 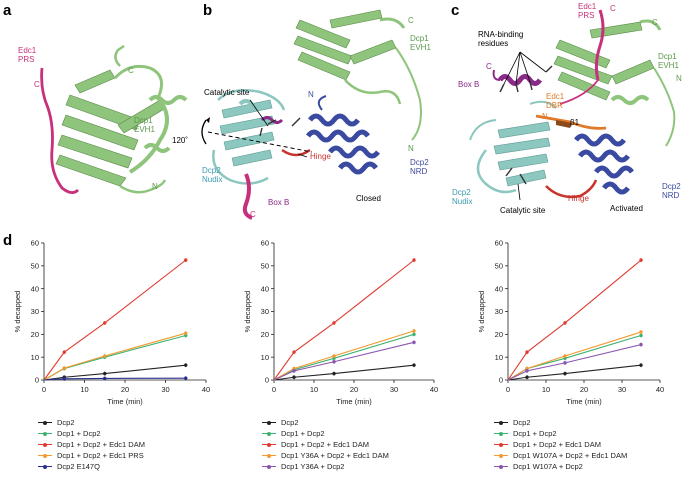 I want to click on label-c-terminus-box-b: C, so click(x=489, y=66).